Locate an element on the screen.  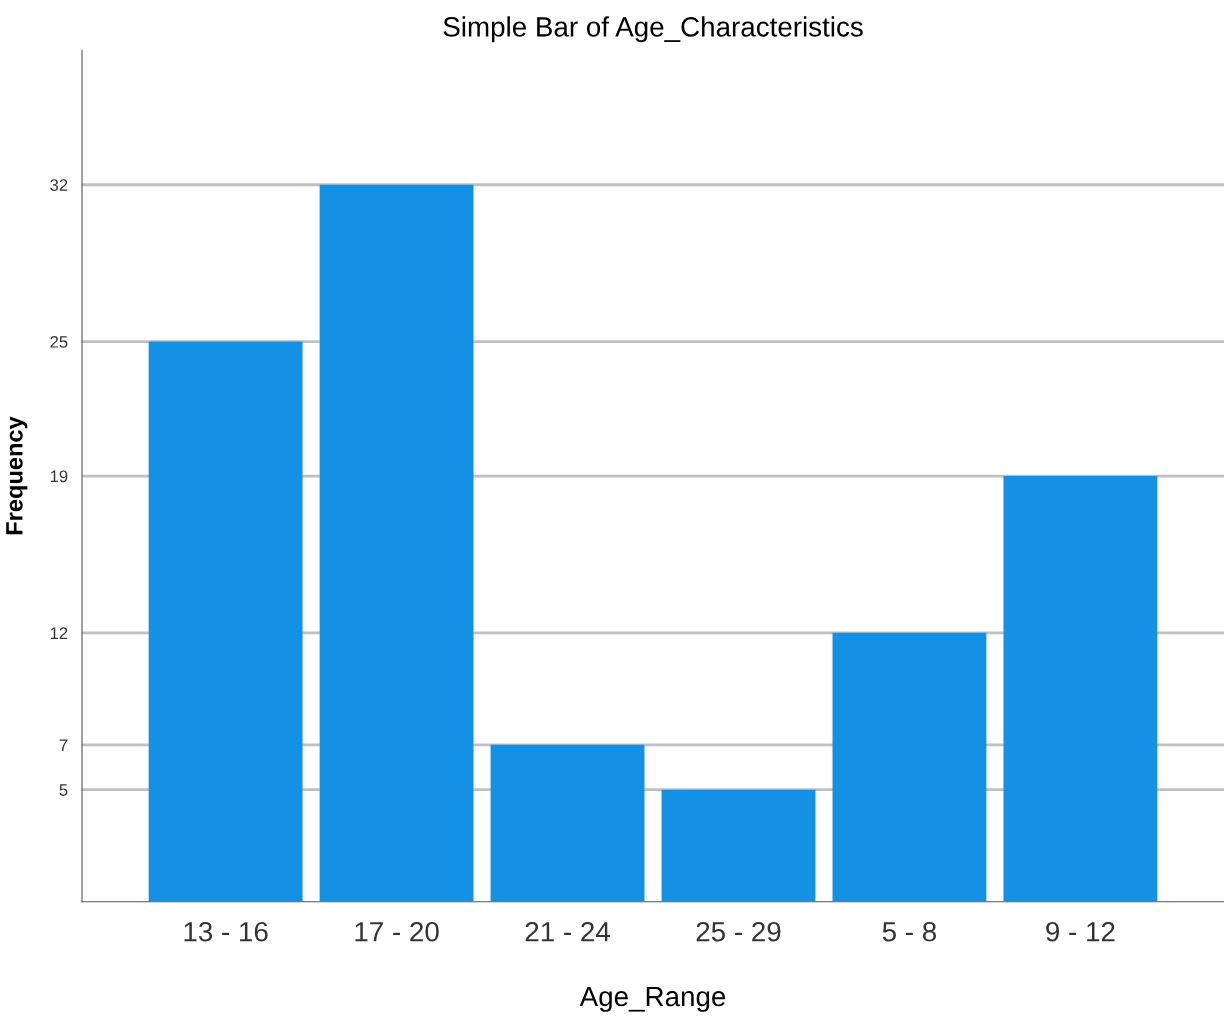
x-axis-title: Age_Range is located at coordinates (652, 999).